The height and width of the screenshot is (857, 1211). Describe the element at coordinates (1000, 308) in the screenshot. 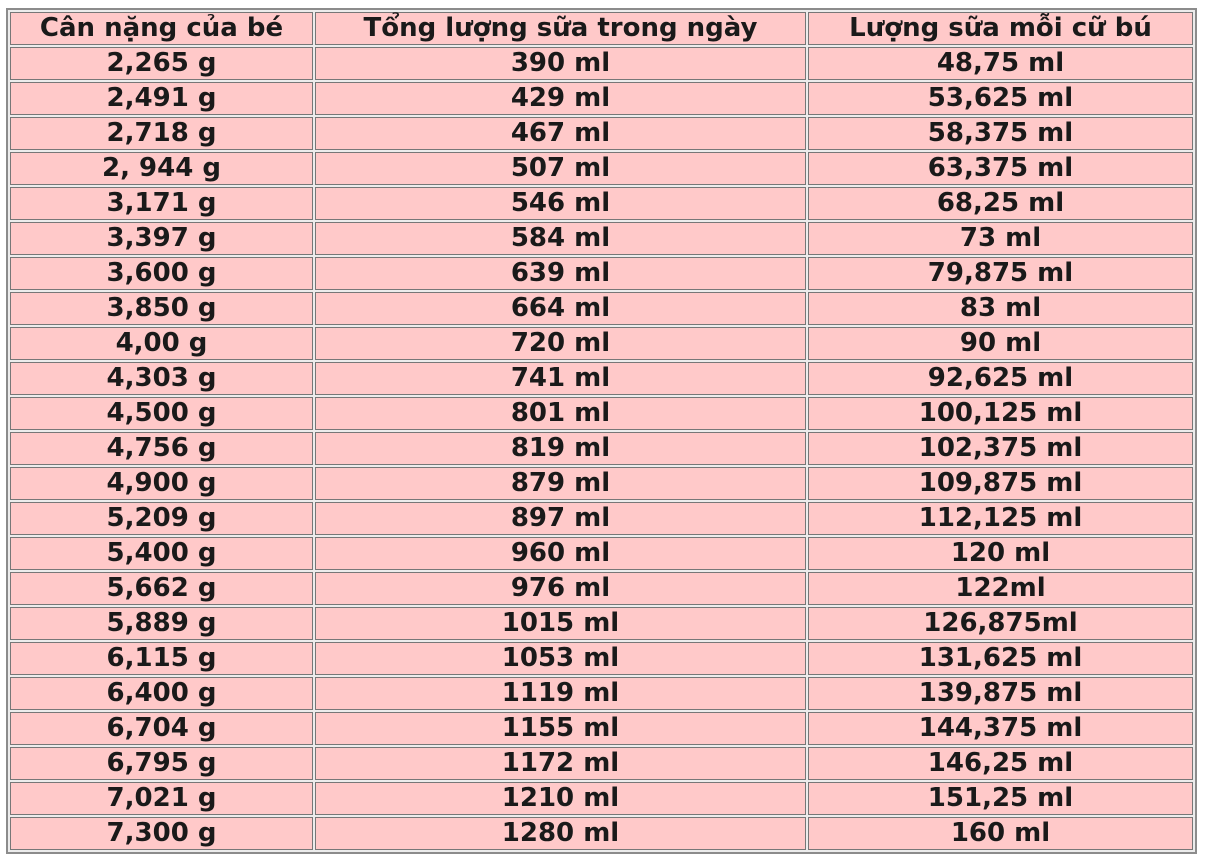

I see `cell-milk-per-feed: 83 ml` at that location.